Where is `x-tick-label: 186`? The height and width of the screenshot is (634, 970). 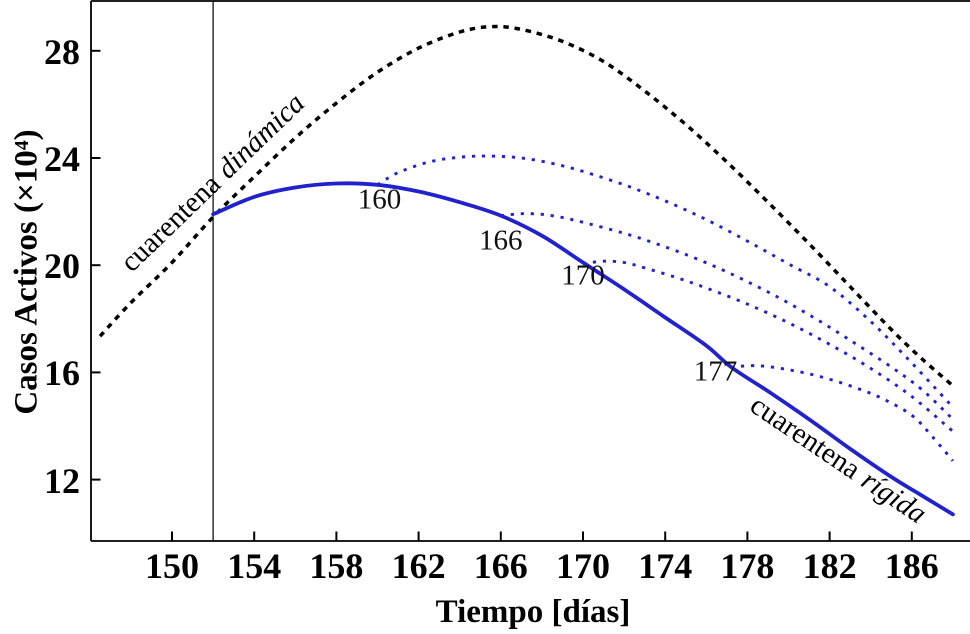
x-tick-label: 186 is located at coordinates (911, 566).